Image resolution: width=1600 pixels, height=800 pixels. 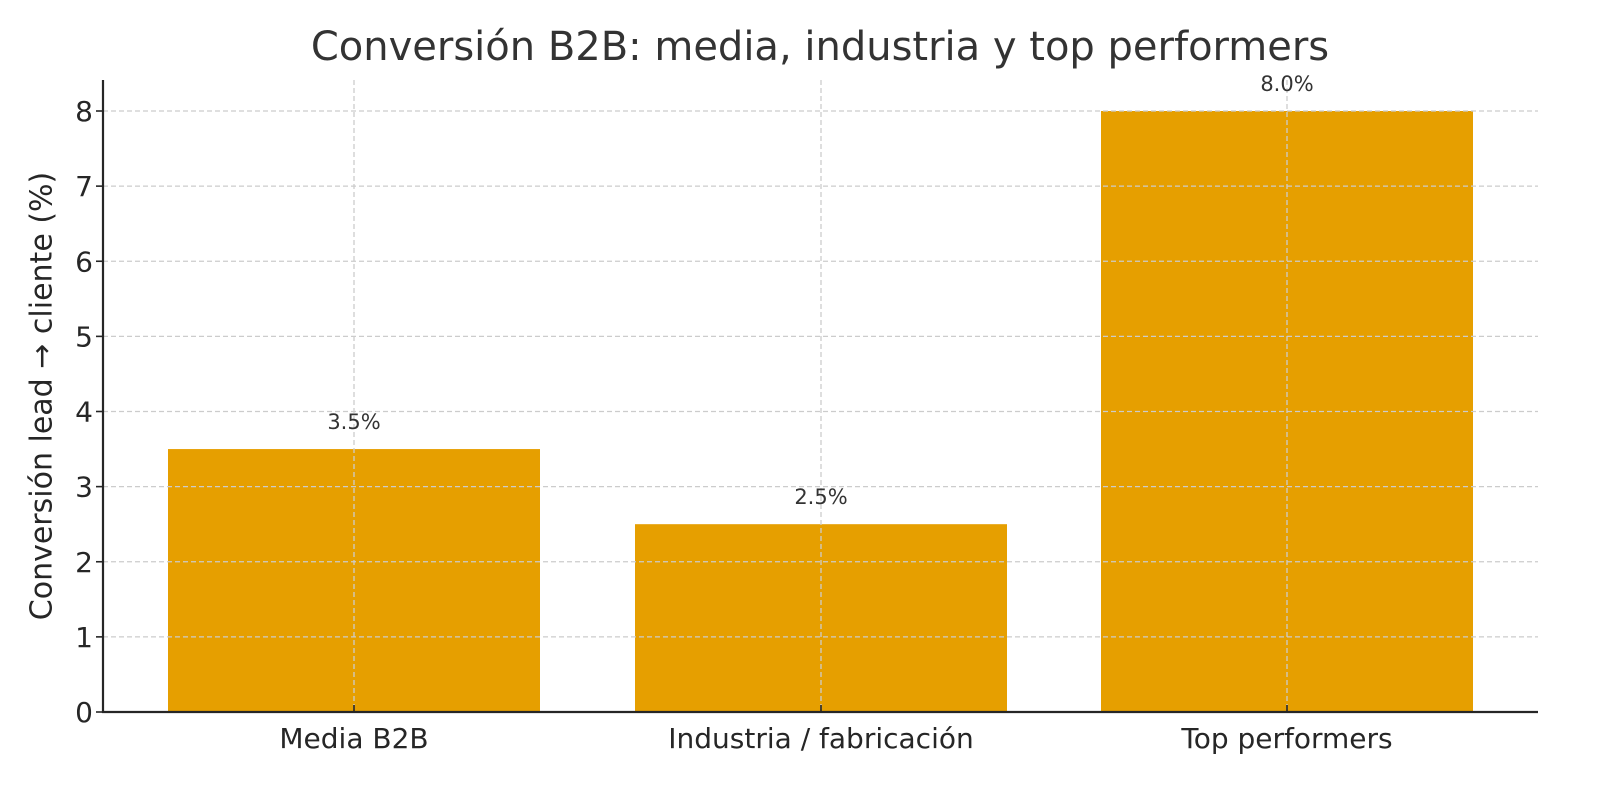 What do you see at coordinates (84, 562) in the screenshot?
I see `y-tick-label: 2` at bounding box center [84, 562].